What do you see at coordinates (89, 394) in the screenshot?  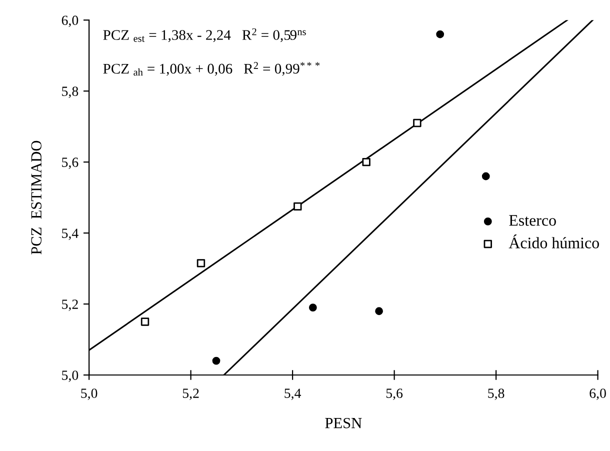 I see `x-tick-label: 5,0` at bounding box center [89, 394].